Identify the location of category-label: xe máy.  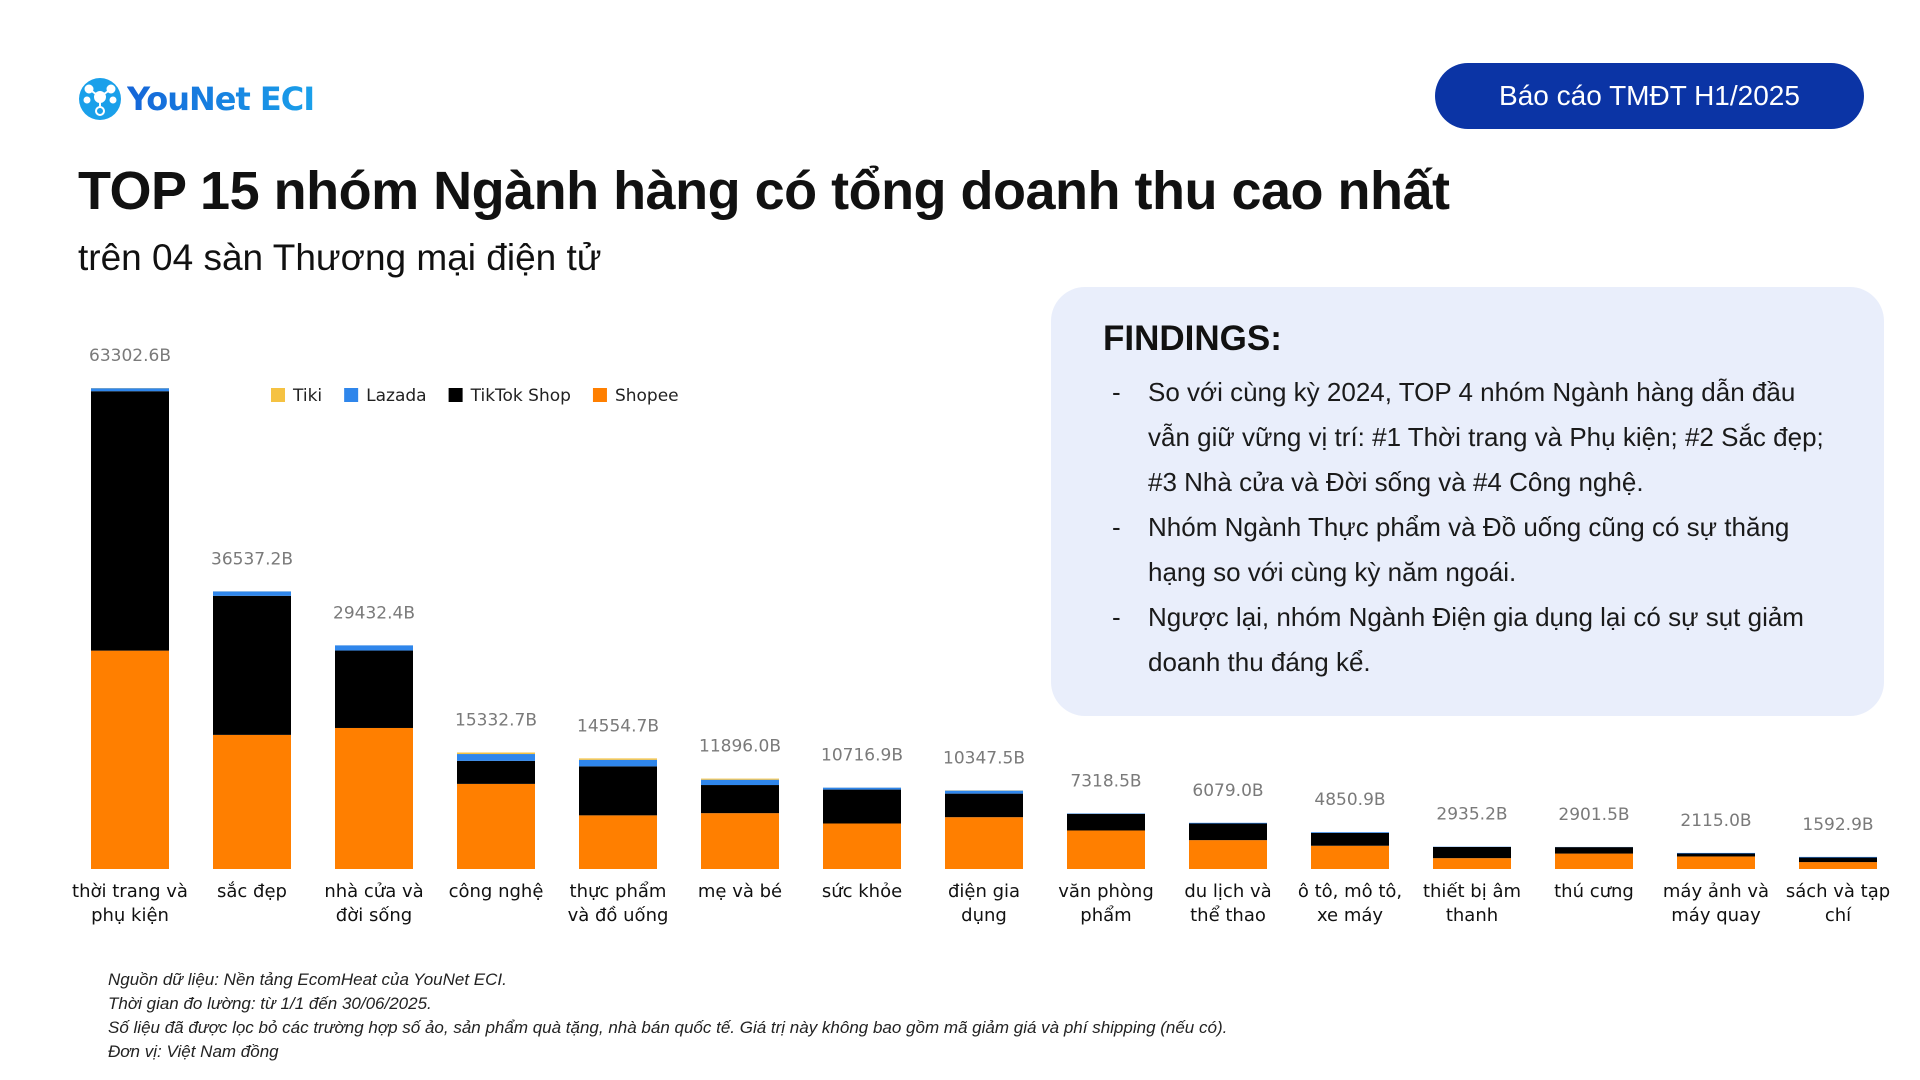
(1350, 915).